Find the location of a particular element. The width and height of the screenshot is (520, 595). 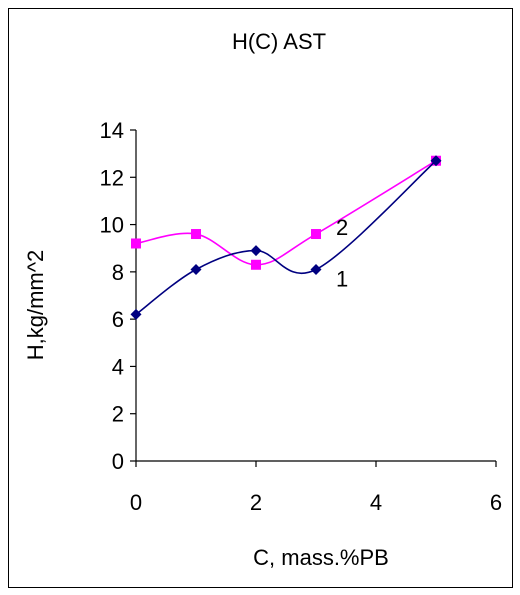

chart-title: H(C) AST is located at coordinates (279, 41).